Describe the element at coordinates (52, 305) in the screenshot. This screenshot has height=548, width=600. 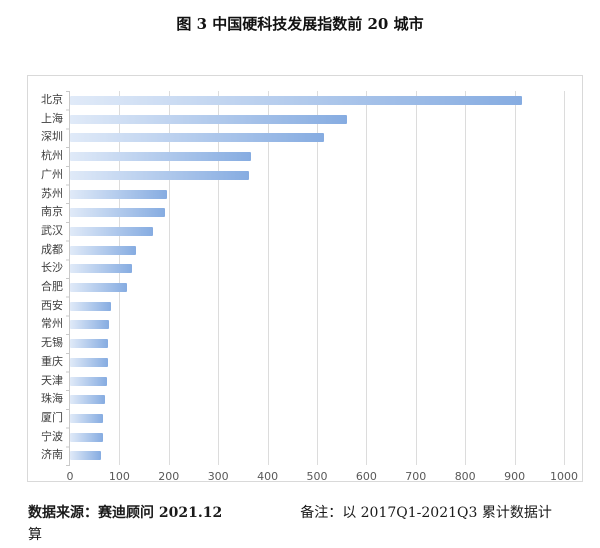
I see `category-label: 西安` at that location.